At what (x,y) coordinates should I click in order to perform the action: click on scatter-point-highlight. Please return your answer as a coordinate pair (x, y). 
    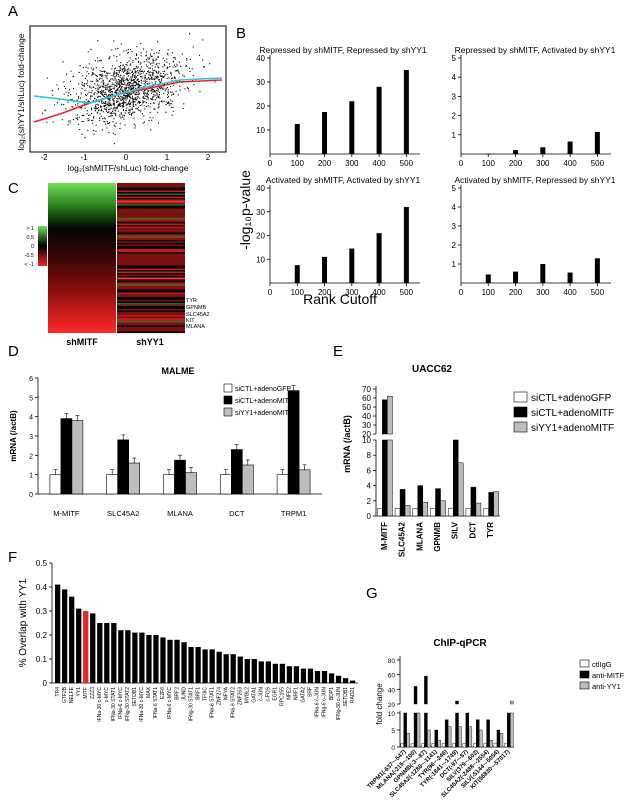
    Looking at the image, I should click on (90, 86).